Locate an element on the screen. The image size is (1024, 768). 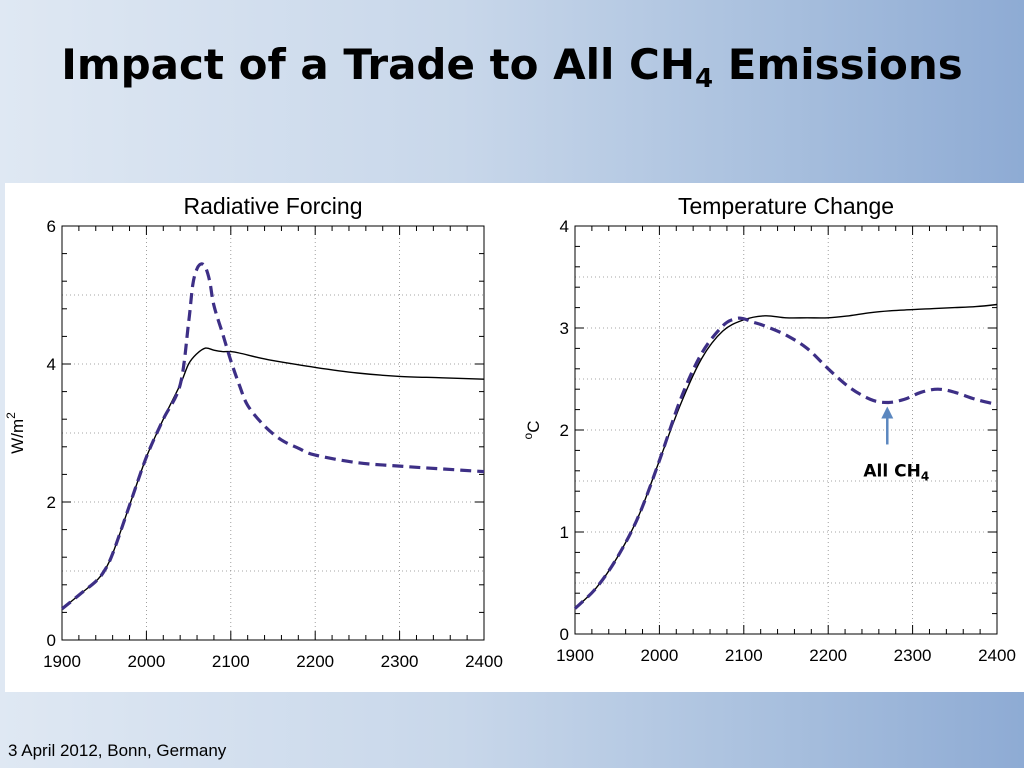
chart1-ylabel-unit: W/m is located at coordinates (17, 436).